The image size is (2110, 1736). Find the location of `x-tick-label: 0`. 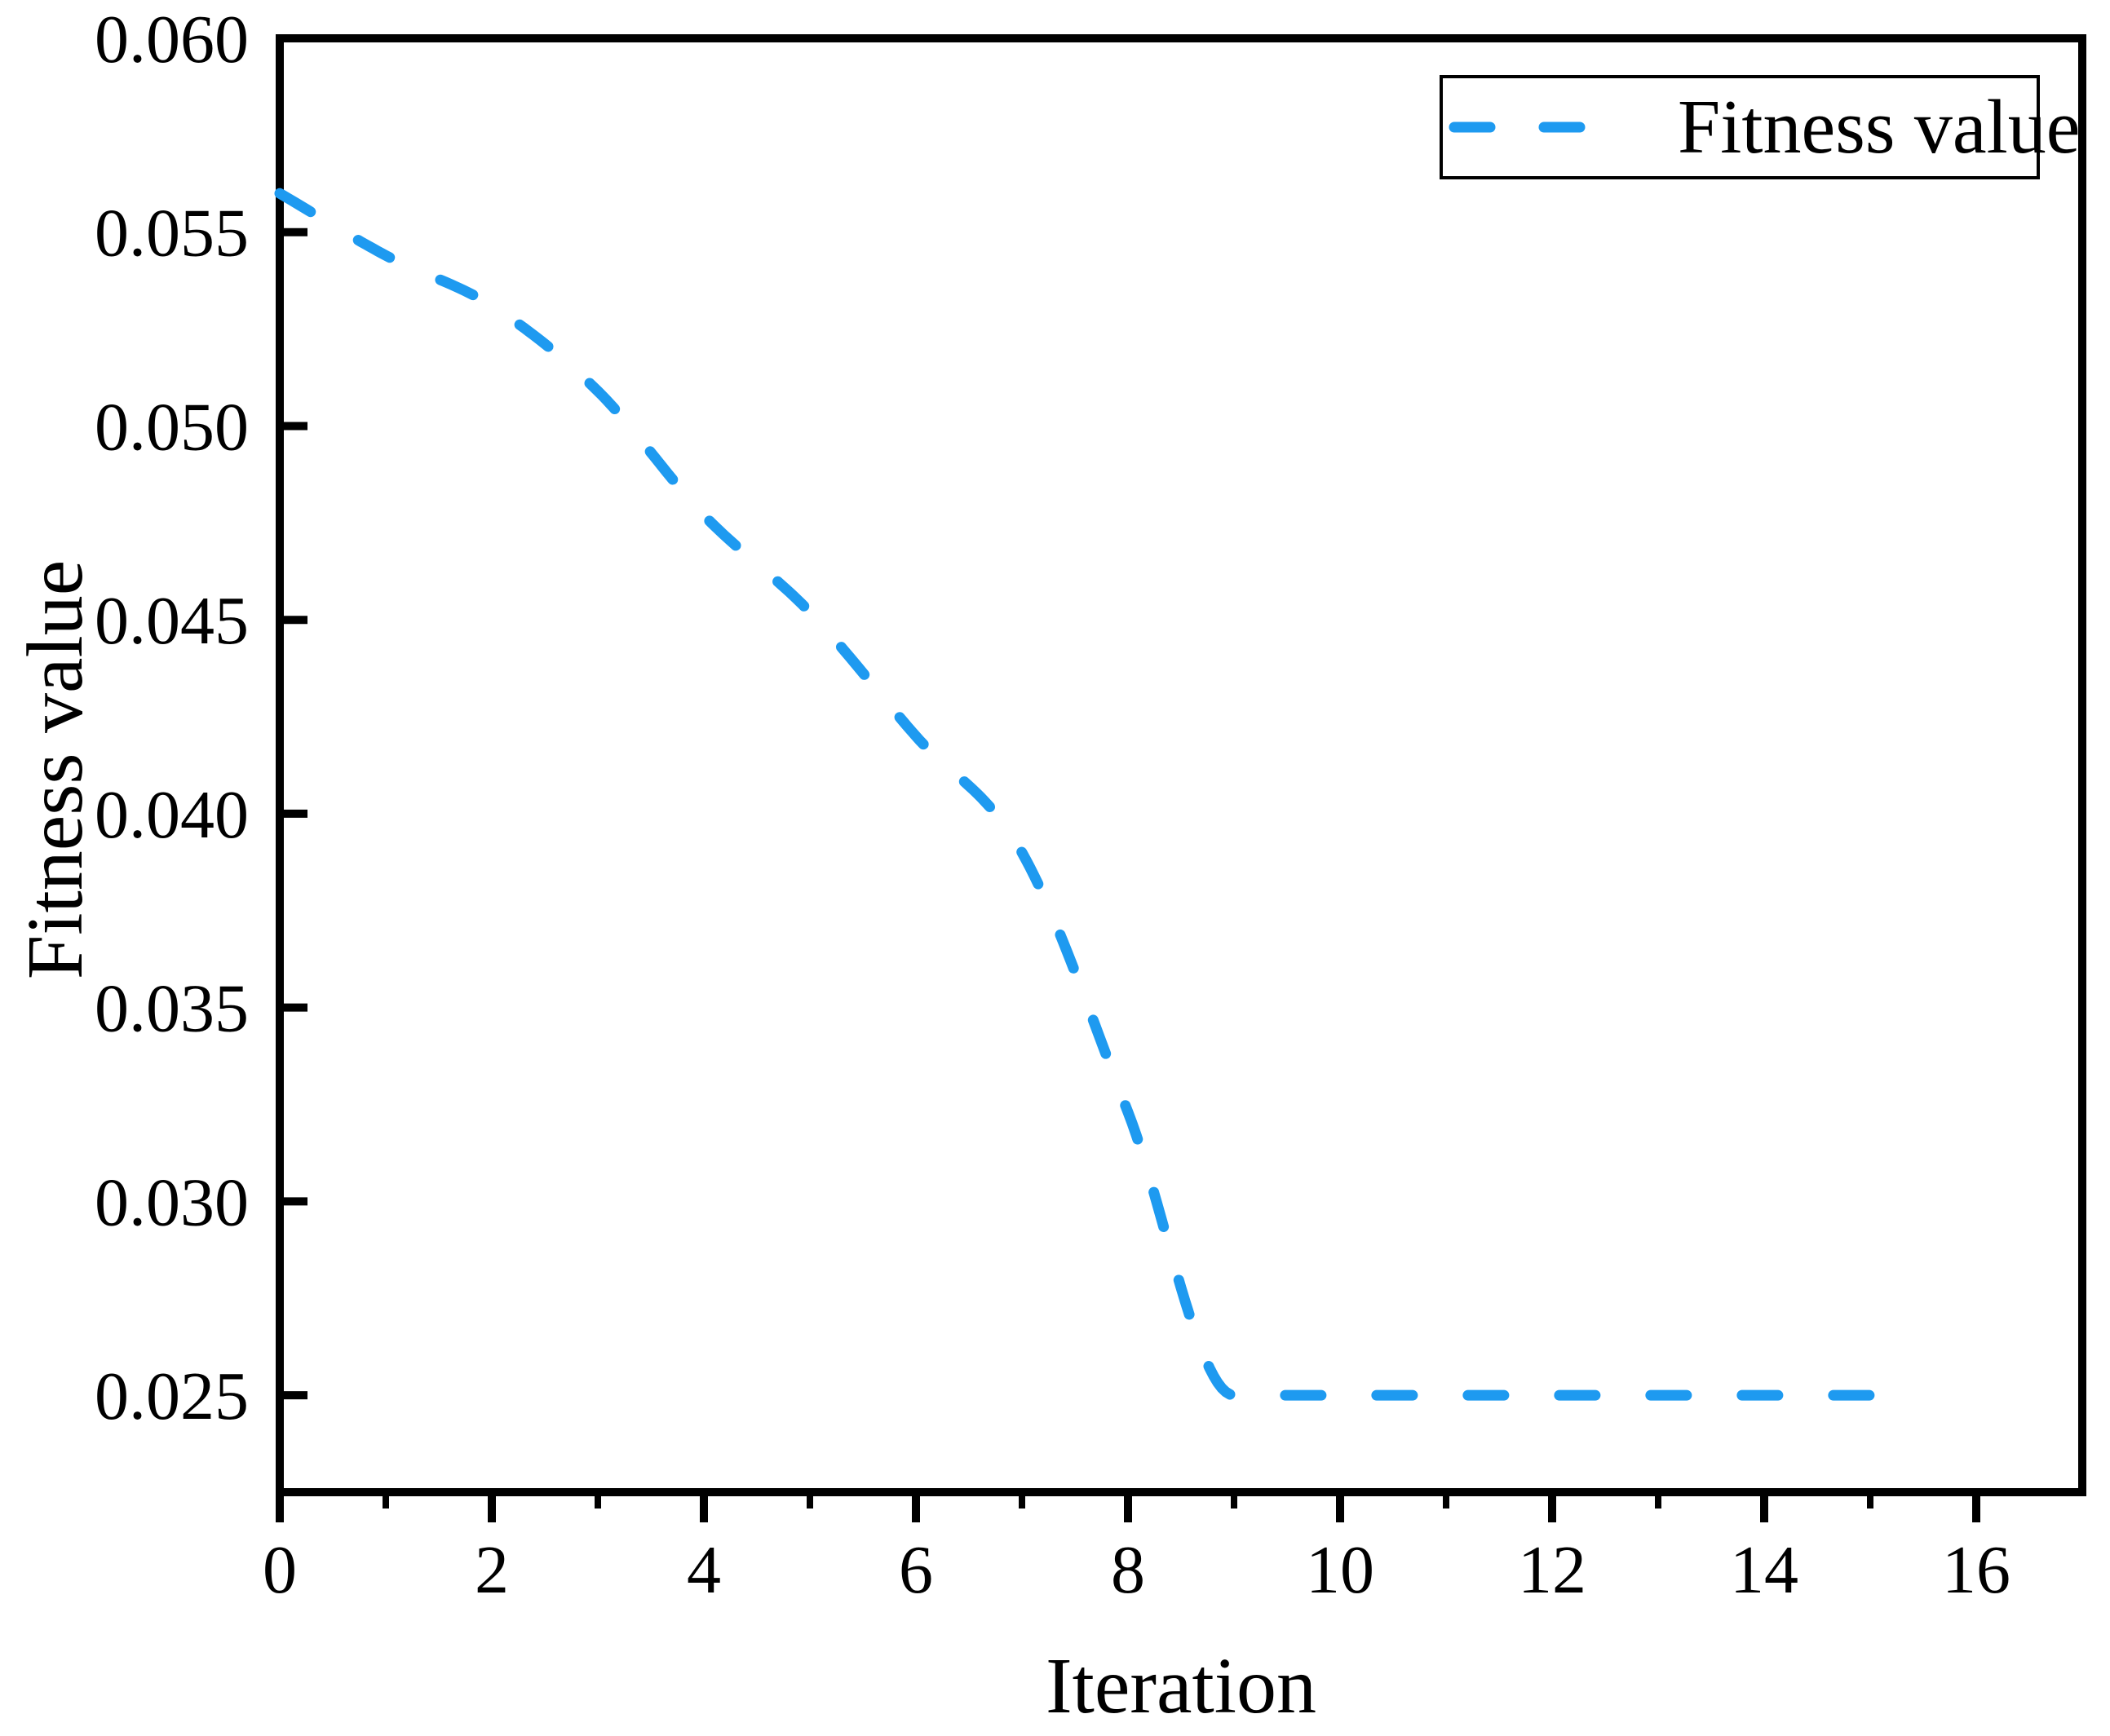

x-tick-label: 0 is located at coordinates (280, 1570).